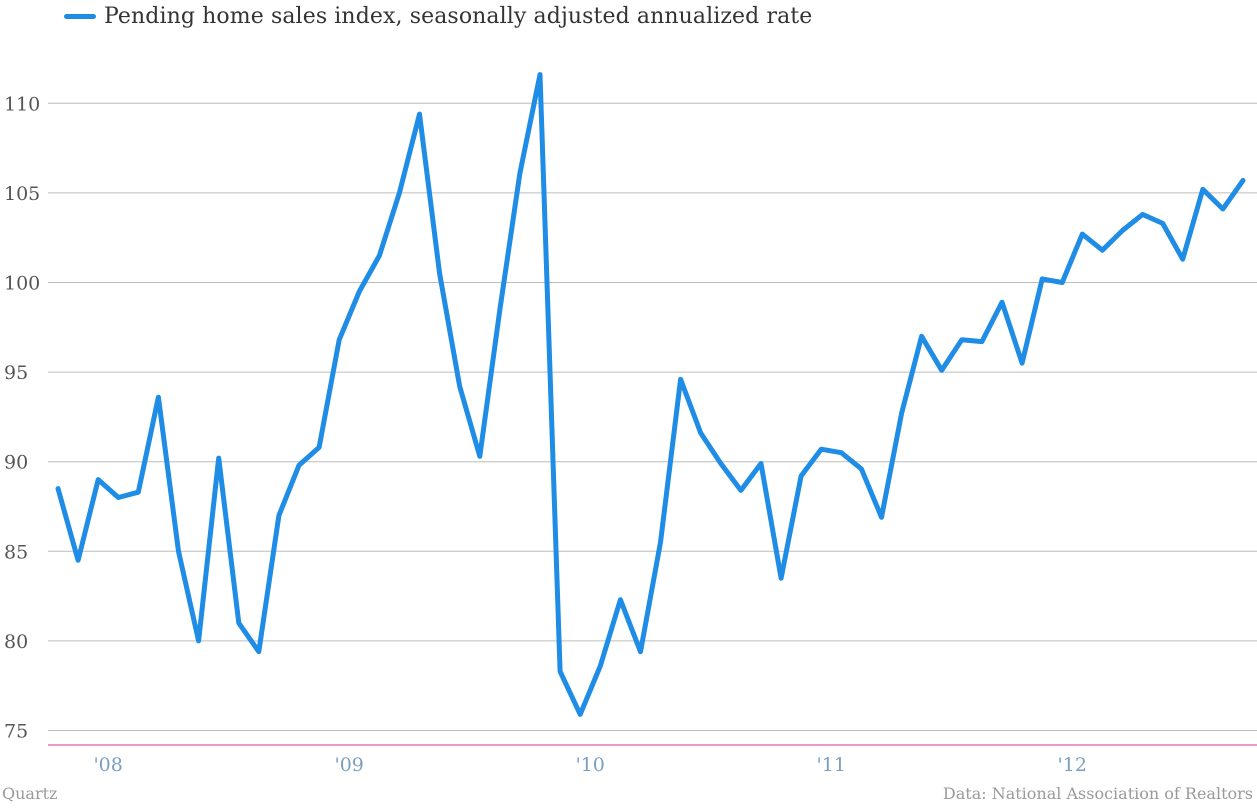 The height and width of the screenshot is (811, 1257). I want to click on y-axis-ticks: 75 80 85 90 95 100 105 110, so click(22, 417).